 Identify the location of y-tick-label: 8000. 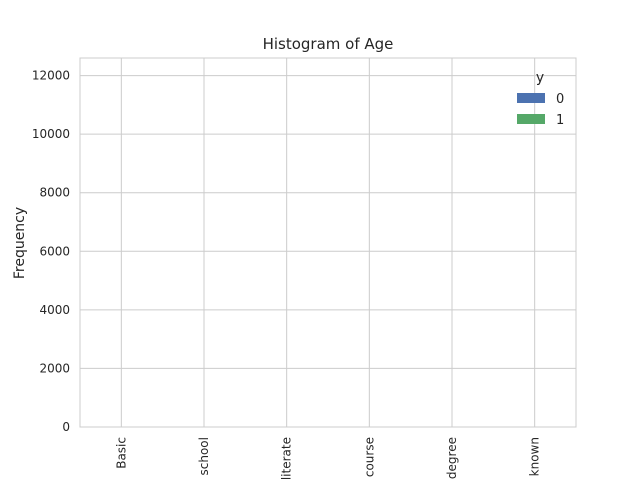
(54, 193).